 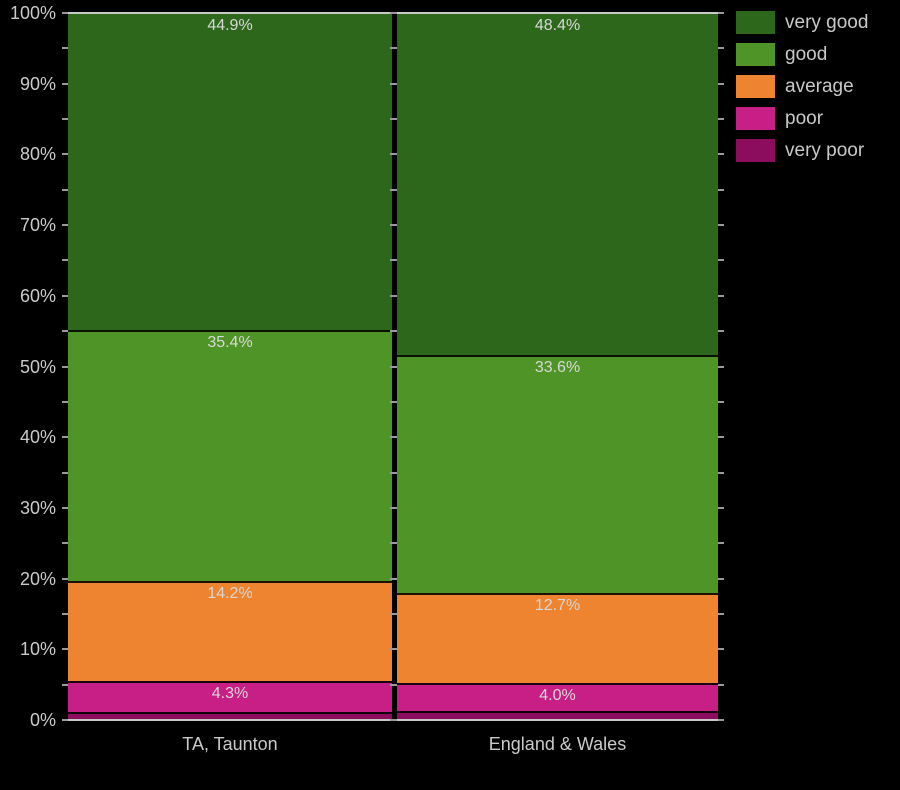 I want to click on legend-item-average: average, so click(x=802, y=86).